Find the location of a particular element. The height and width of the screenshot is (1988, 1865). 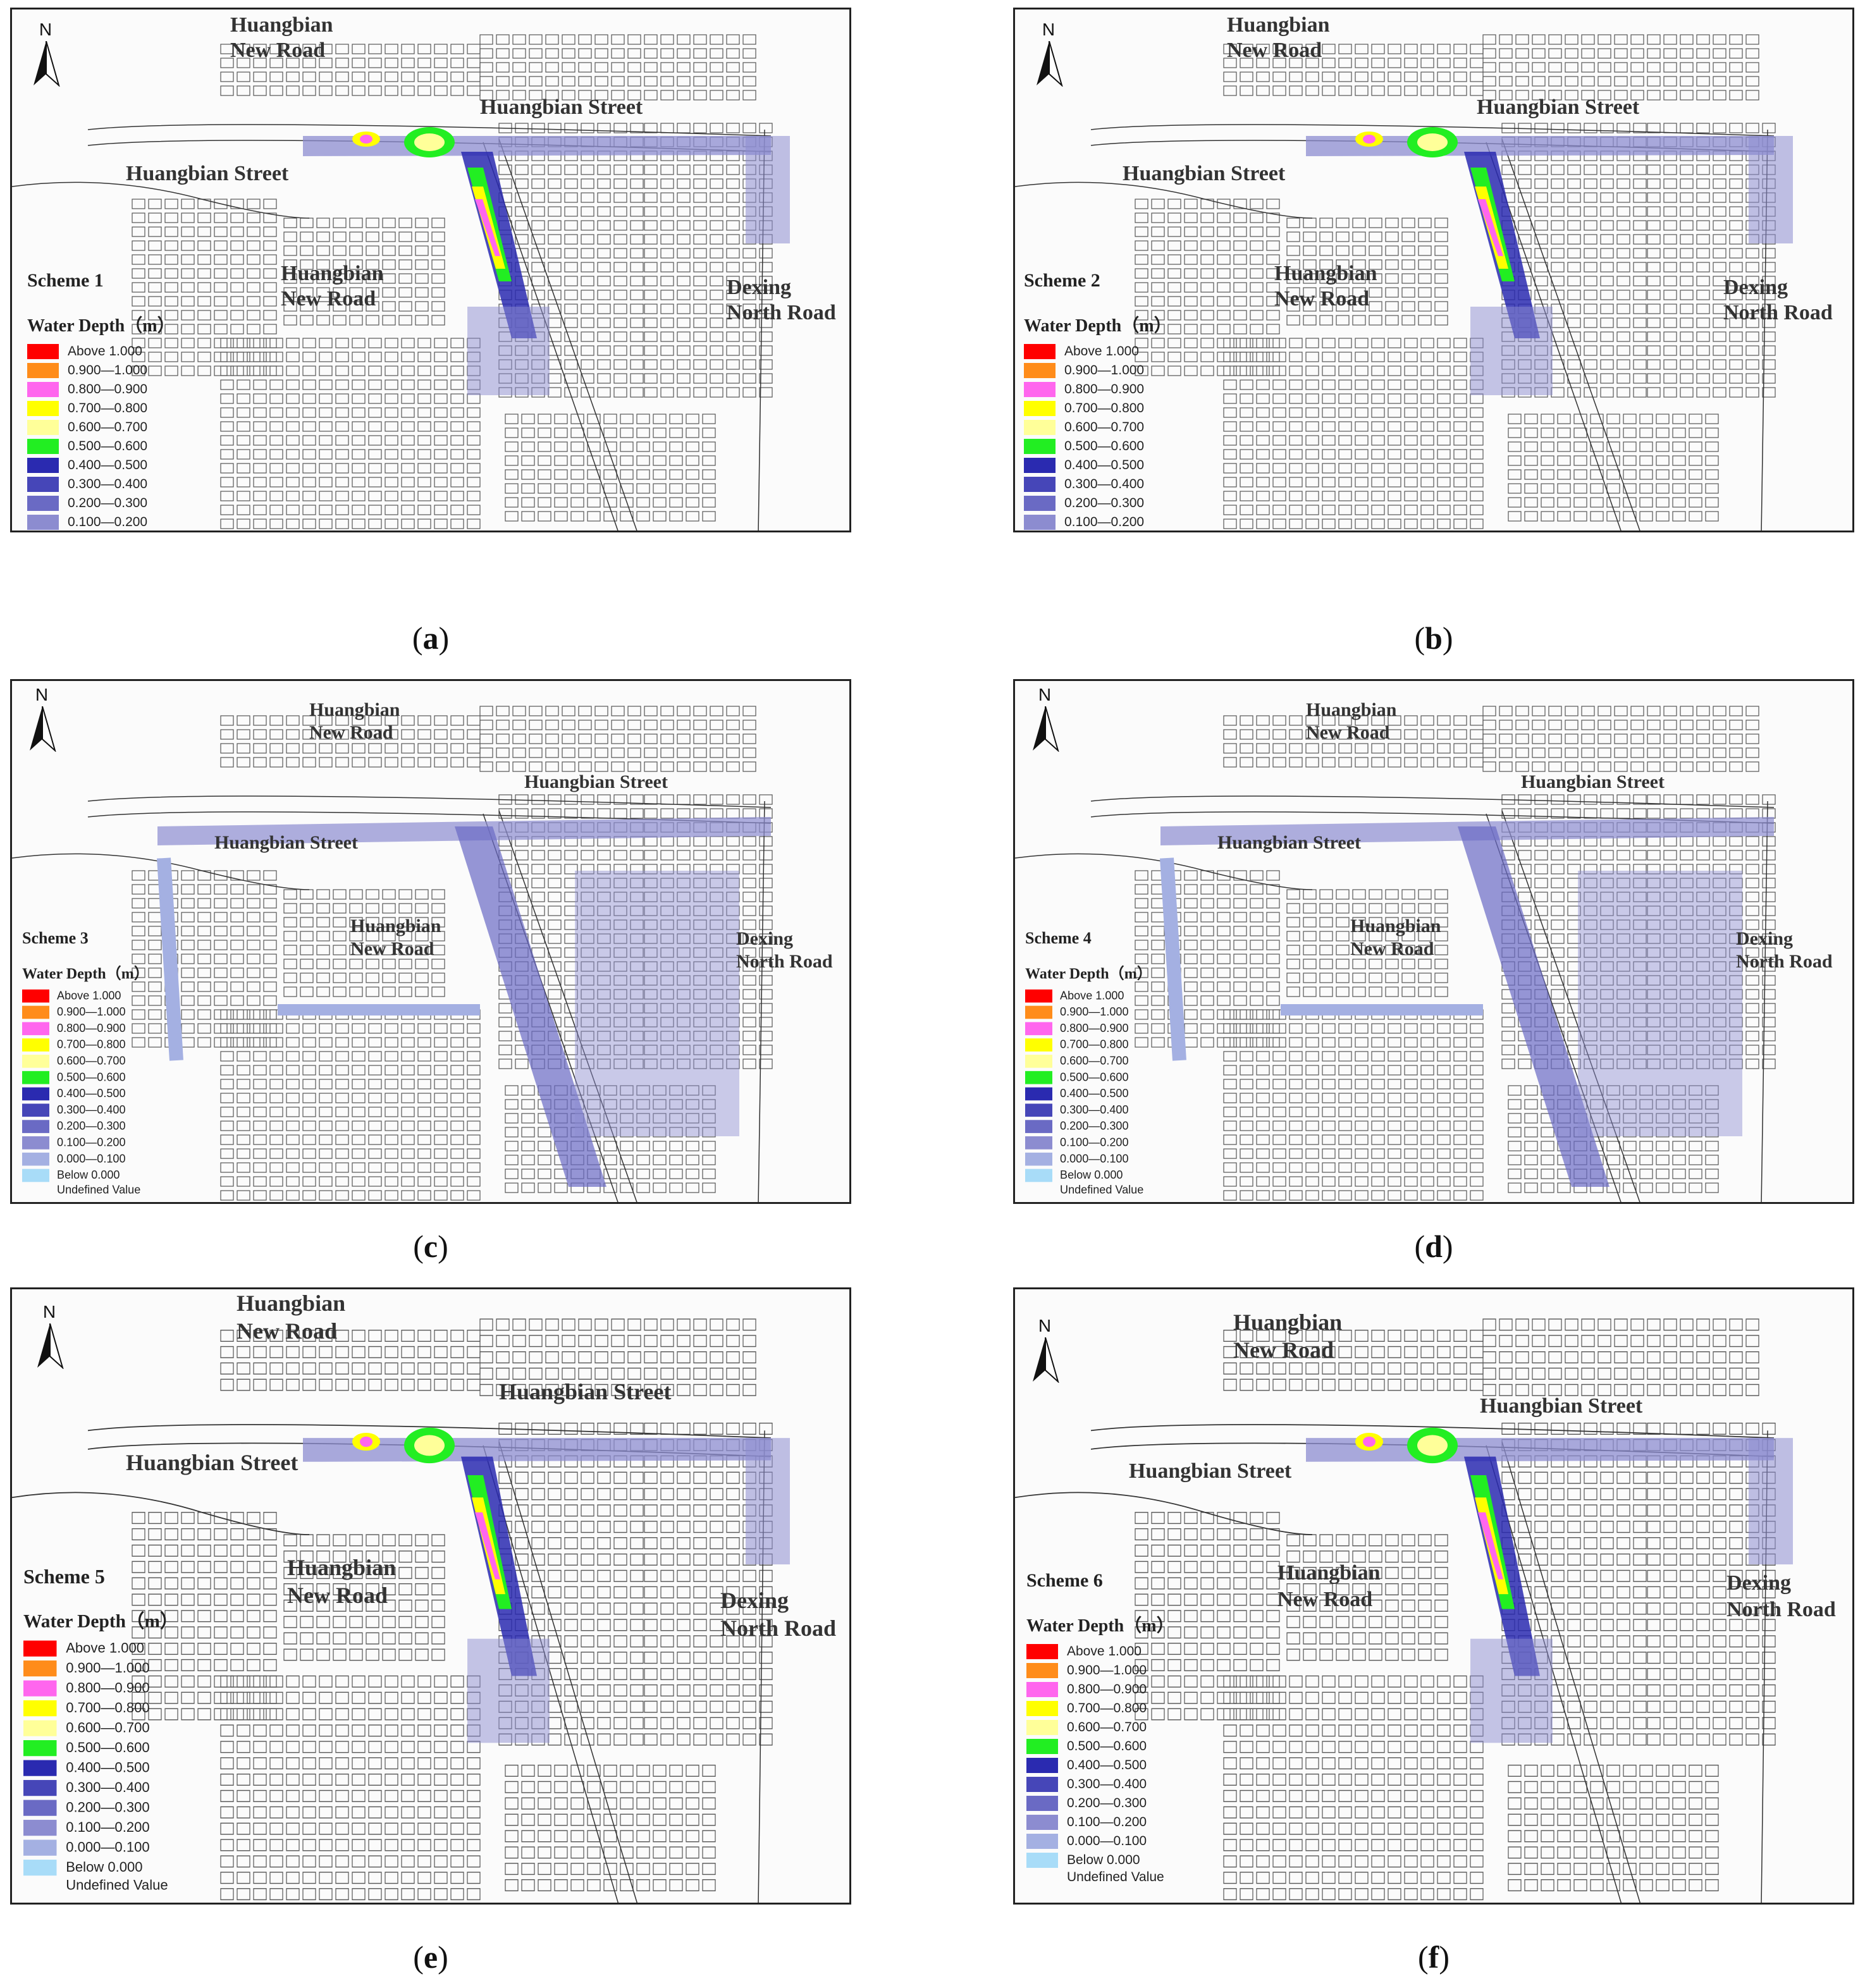

legend-entry-label: 0.200—0.300 is located at coordinates (1107, 1803).